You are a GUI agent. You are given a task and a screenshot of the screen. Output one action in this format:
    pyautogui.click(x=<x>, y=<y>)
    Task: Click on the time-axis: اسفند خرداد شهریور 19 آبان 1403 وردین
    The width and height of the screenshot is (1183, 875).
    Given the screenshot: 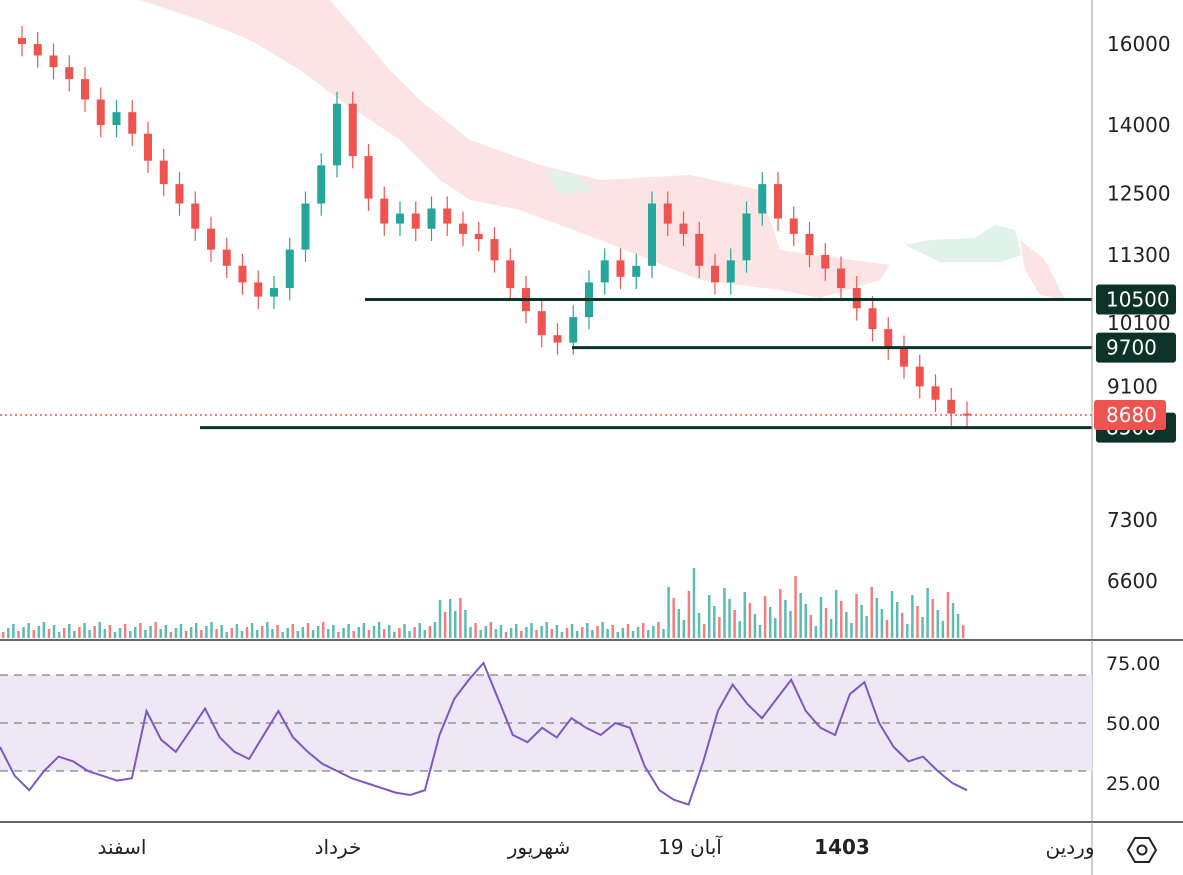 What is the action you would take?
    pyautogui.click(x=596, y=846)
    